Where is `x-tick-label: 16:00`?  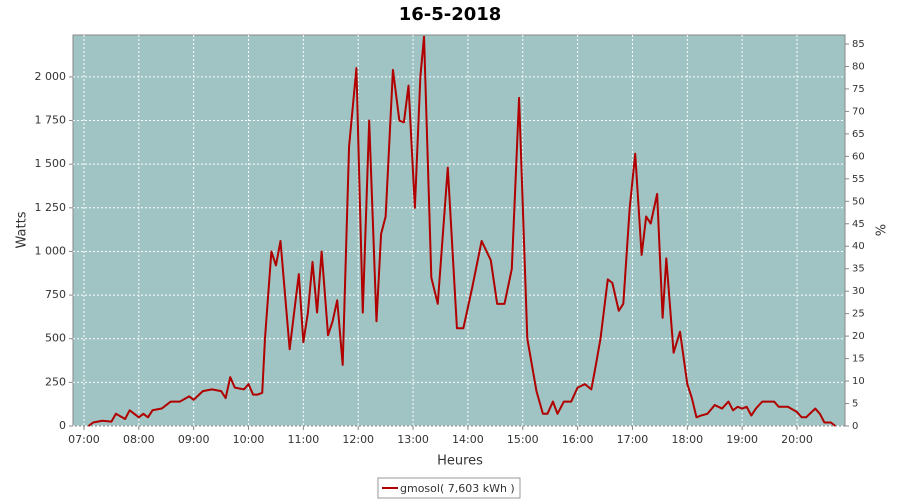 x-tick-label: 16:00 is located at coordinates (578, 439).